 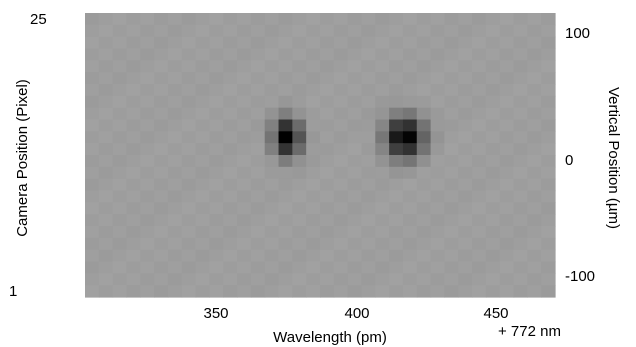 What do you see at coordinates (495, 313) in the screenshot?
I see `x-tick-label: 450` at bounding box center [495, 313].